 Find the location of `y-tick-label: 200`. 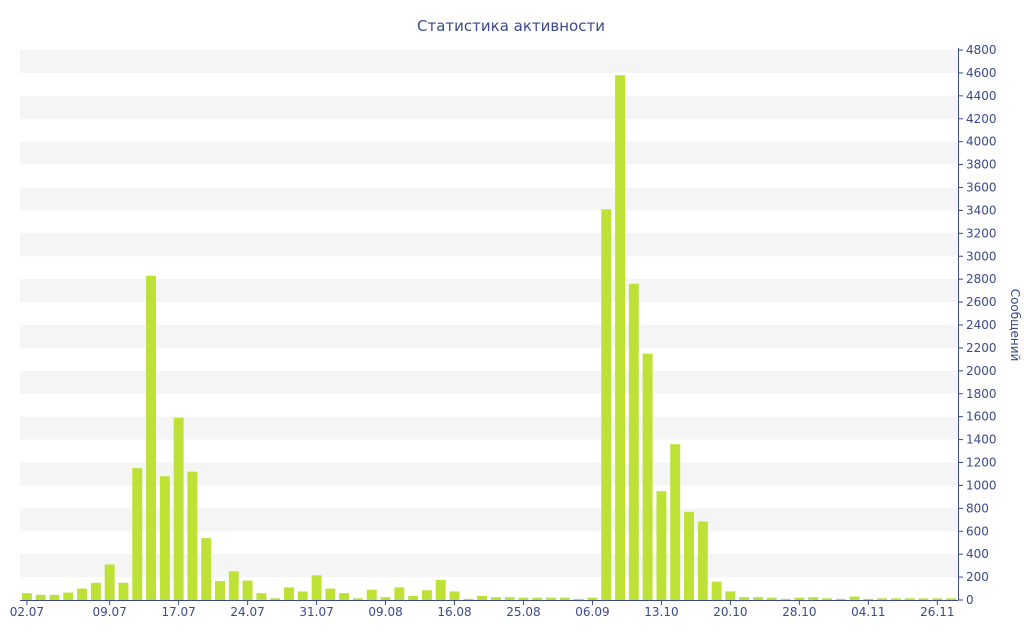

y-tick-label: 200 is located at coordinates (977, 577).